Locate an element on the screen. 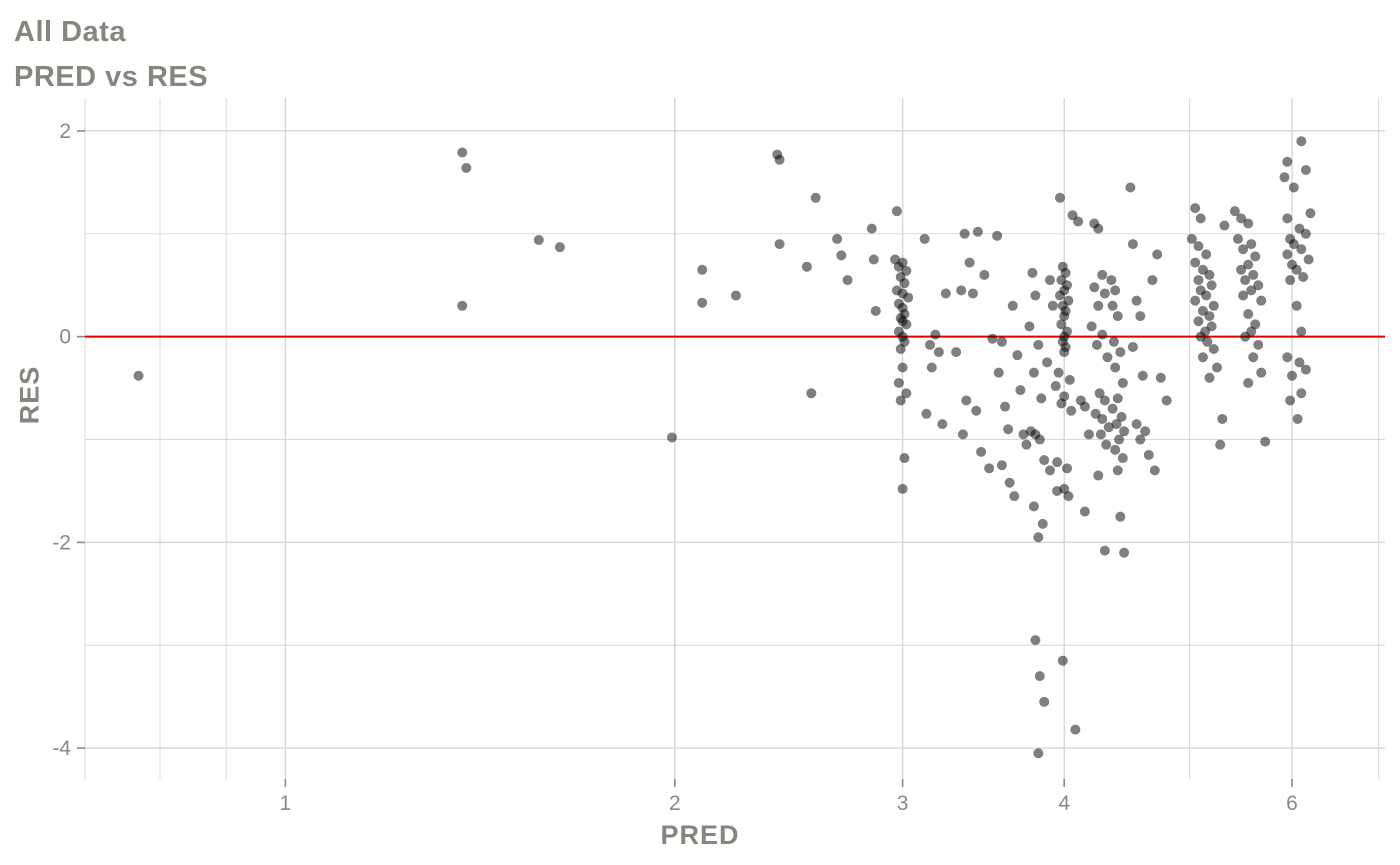 This screenshot has height=865, width=1400. x-tick-label: 1 is located at coordinates (286, 803).